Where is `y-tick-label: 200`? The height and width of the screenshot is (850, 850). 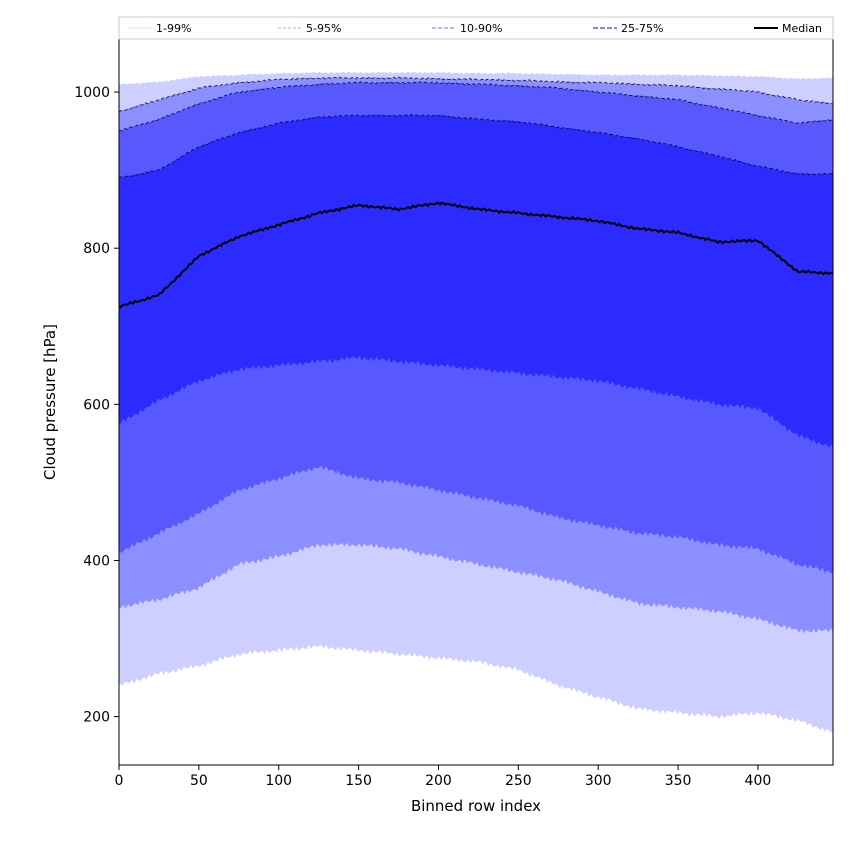
y-tick-label: 200 is located at coordinates (96, 718).